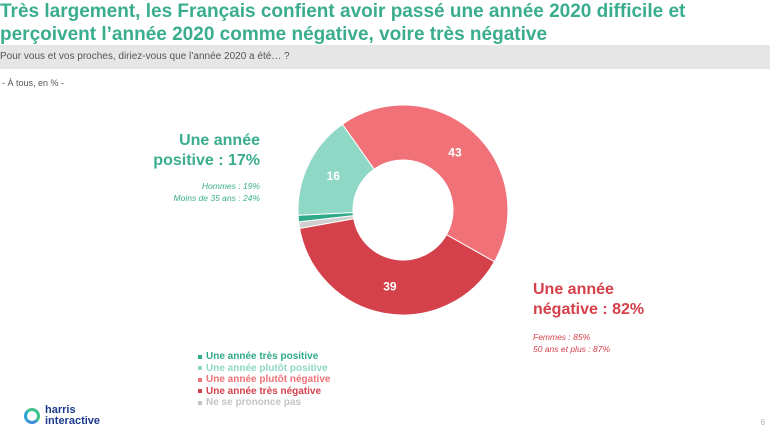 Image resolution: width=770 pixels, height=437 pixels. What do you see at coordinates (73, 421) in the screenshot?
I see `logo-line2: interactive` at bounding box center [73, 421].